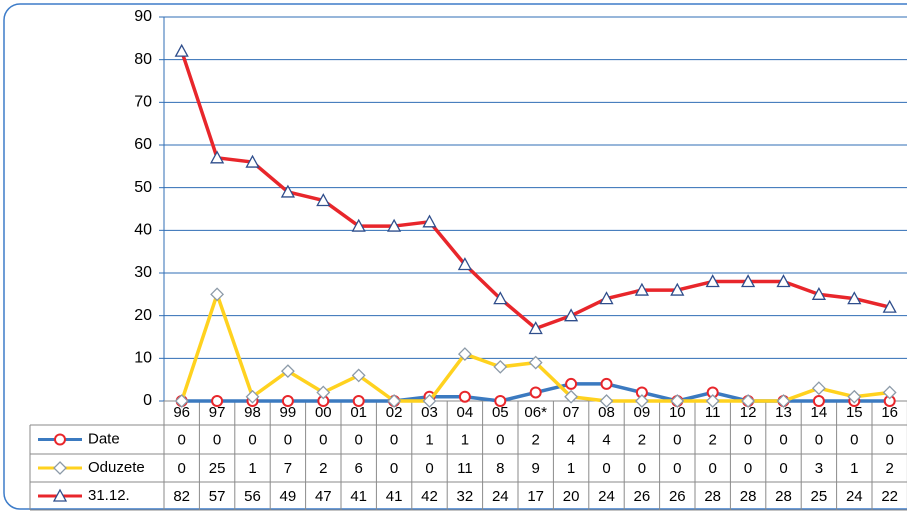 The width and height of the screenshot is (907, 512). I want to click on y-tick-label: 30, so click(143, 272).